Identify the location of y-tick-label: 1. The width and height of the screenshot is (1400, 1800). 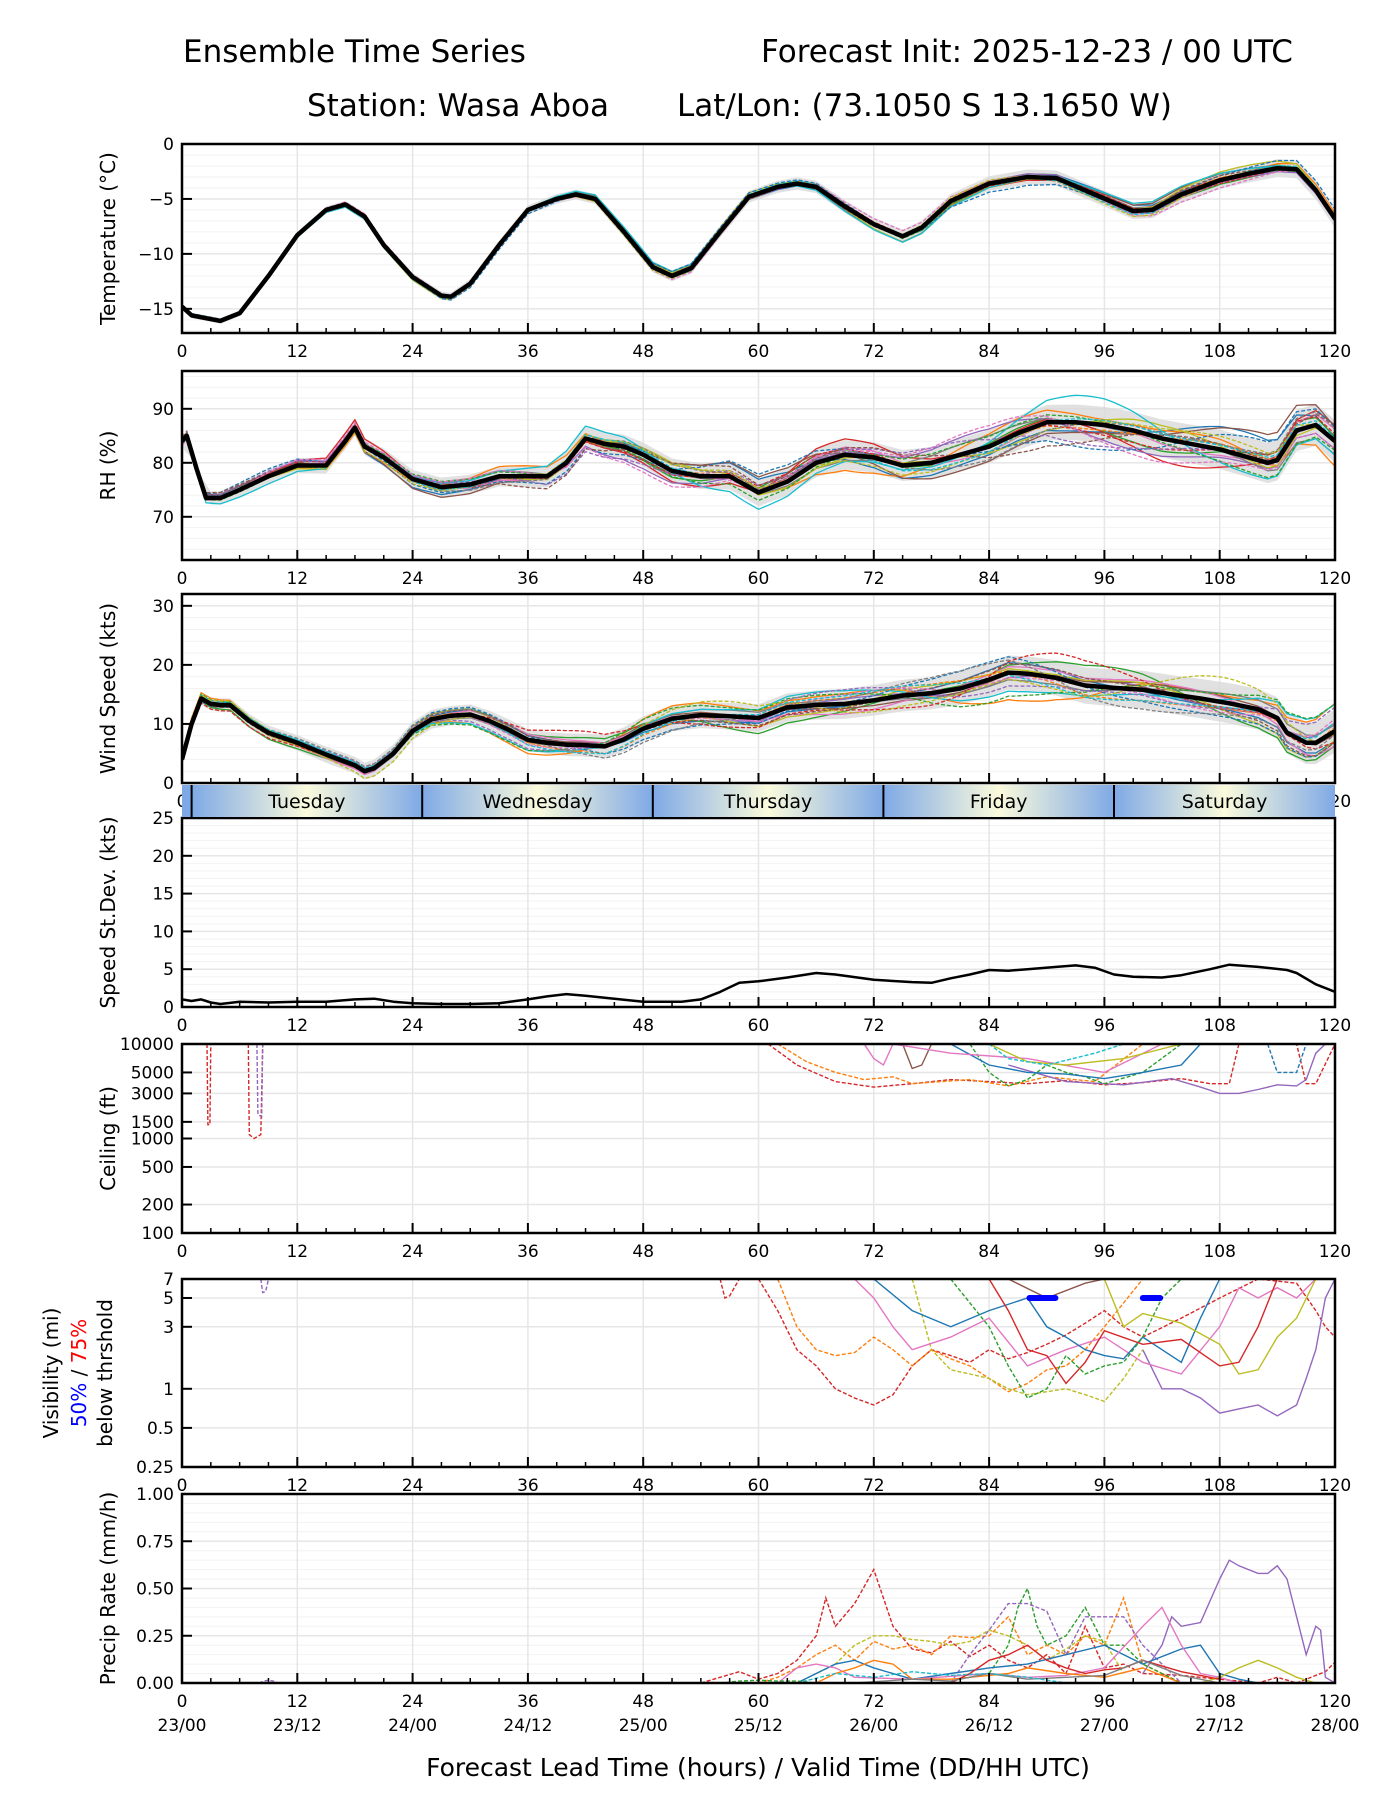
(168, 1390).